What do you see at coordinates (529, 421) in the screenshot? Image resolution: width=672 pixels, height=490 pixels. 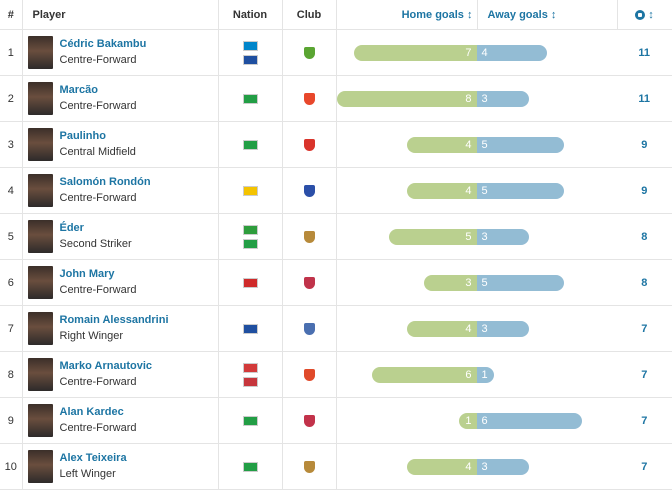 I see `away-goals-bar: 6` at bounding box center [529, 421].